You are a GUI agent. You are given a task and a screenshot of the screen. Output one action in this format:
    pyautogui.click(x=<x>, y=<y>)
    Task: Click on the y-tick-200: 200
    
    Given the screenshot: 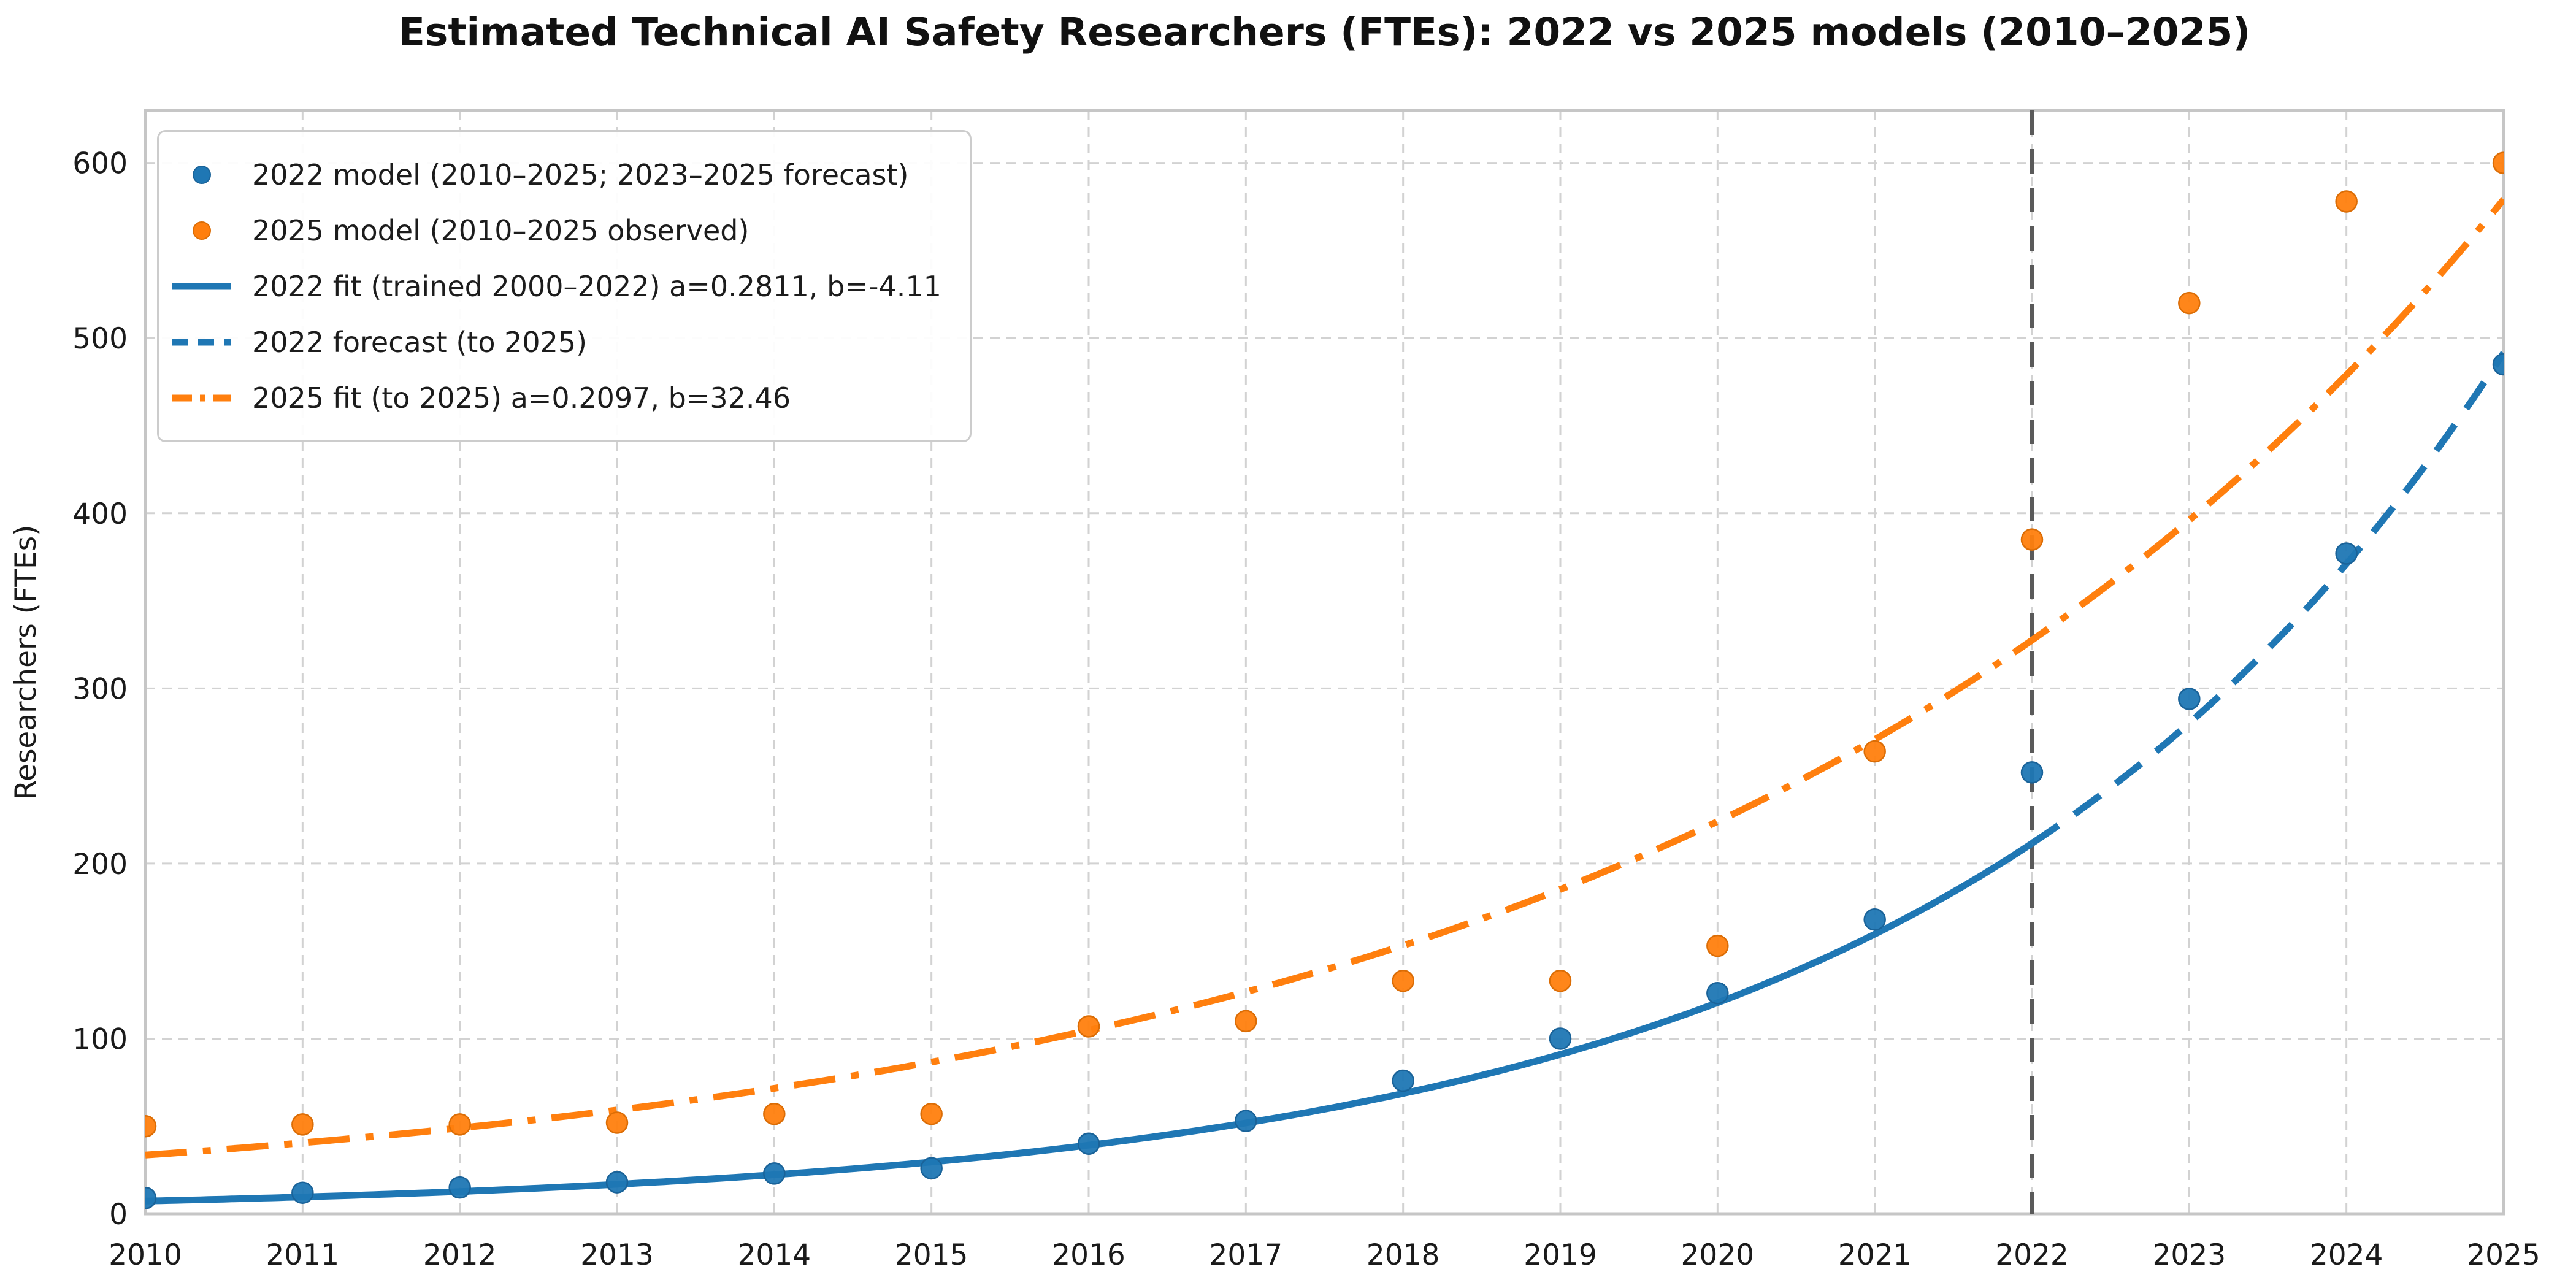 What is the action you would take?
    pyautogui.click(x=100, y=864)
    